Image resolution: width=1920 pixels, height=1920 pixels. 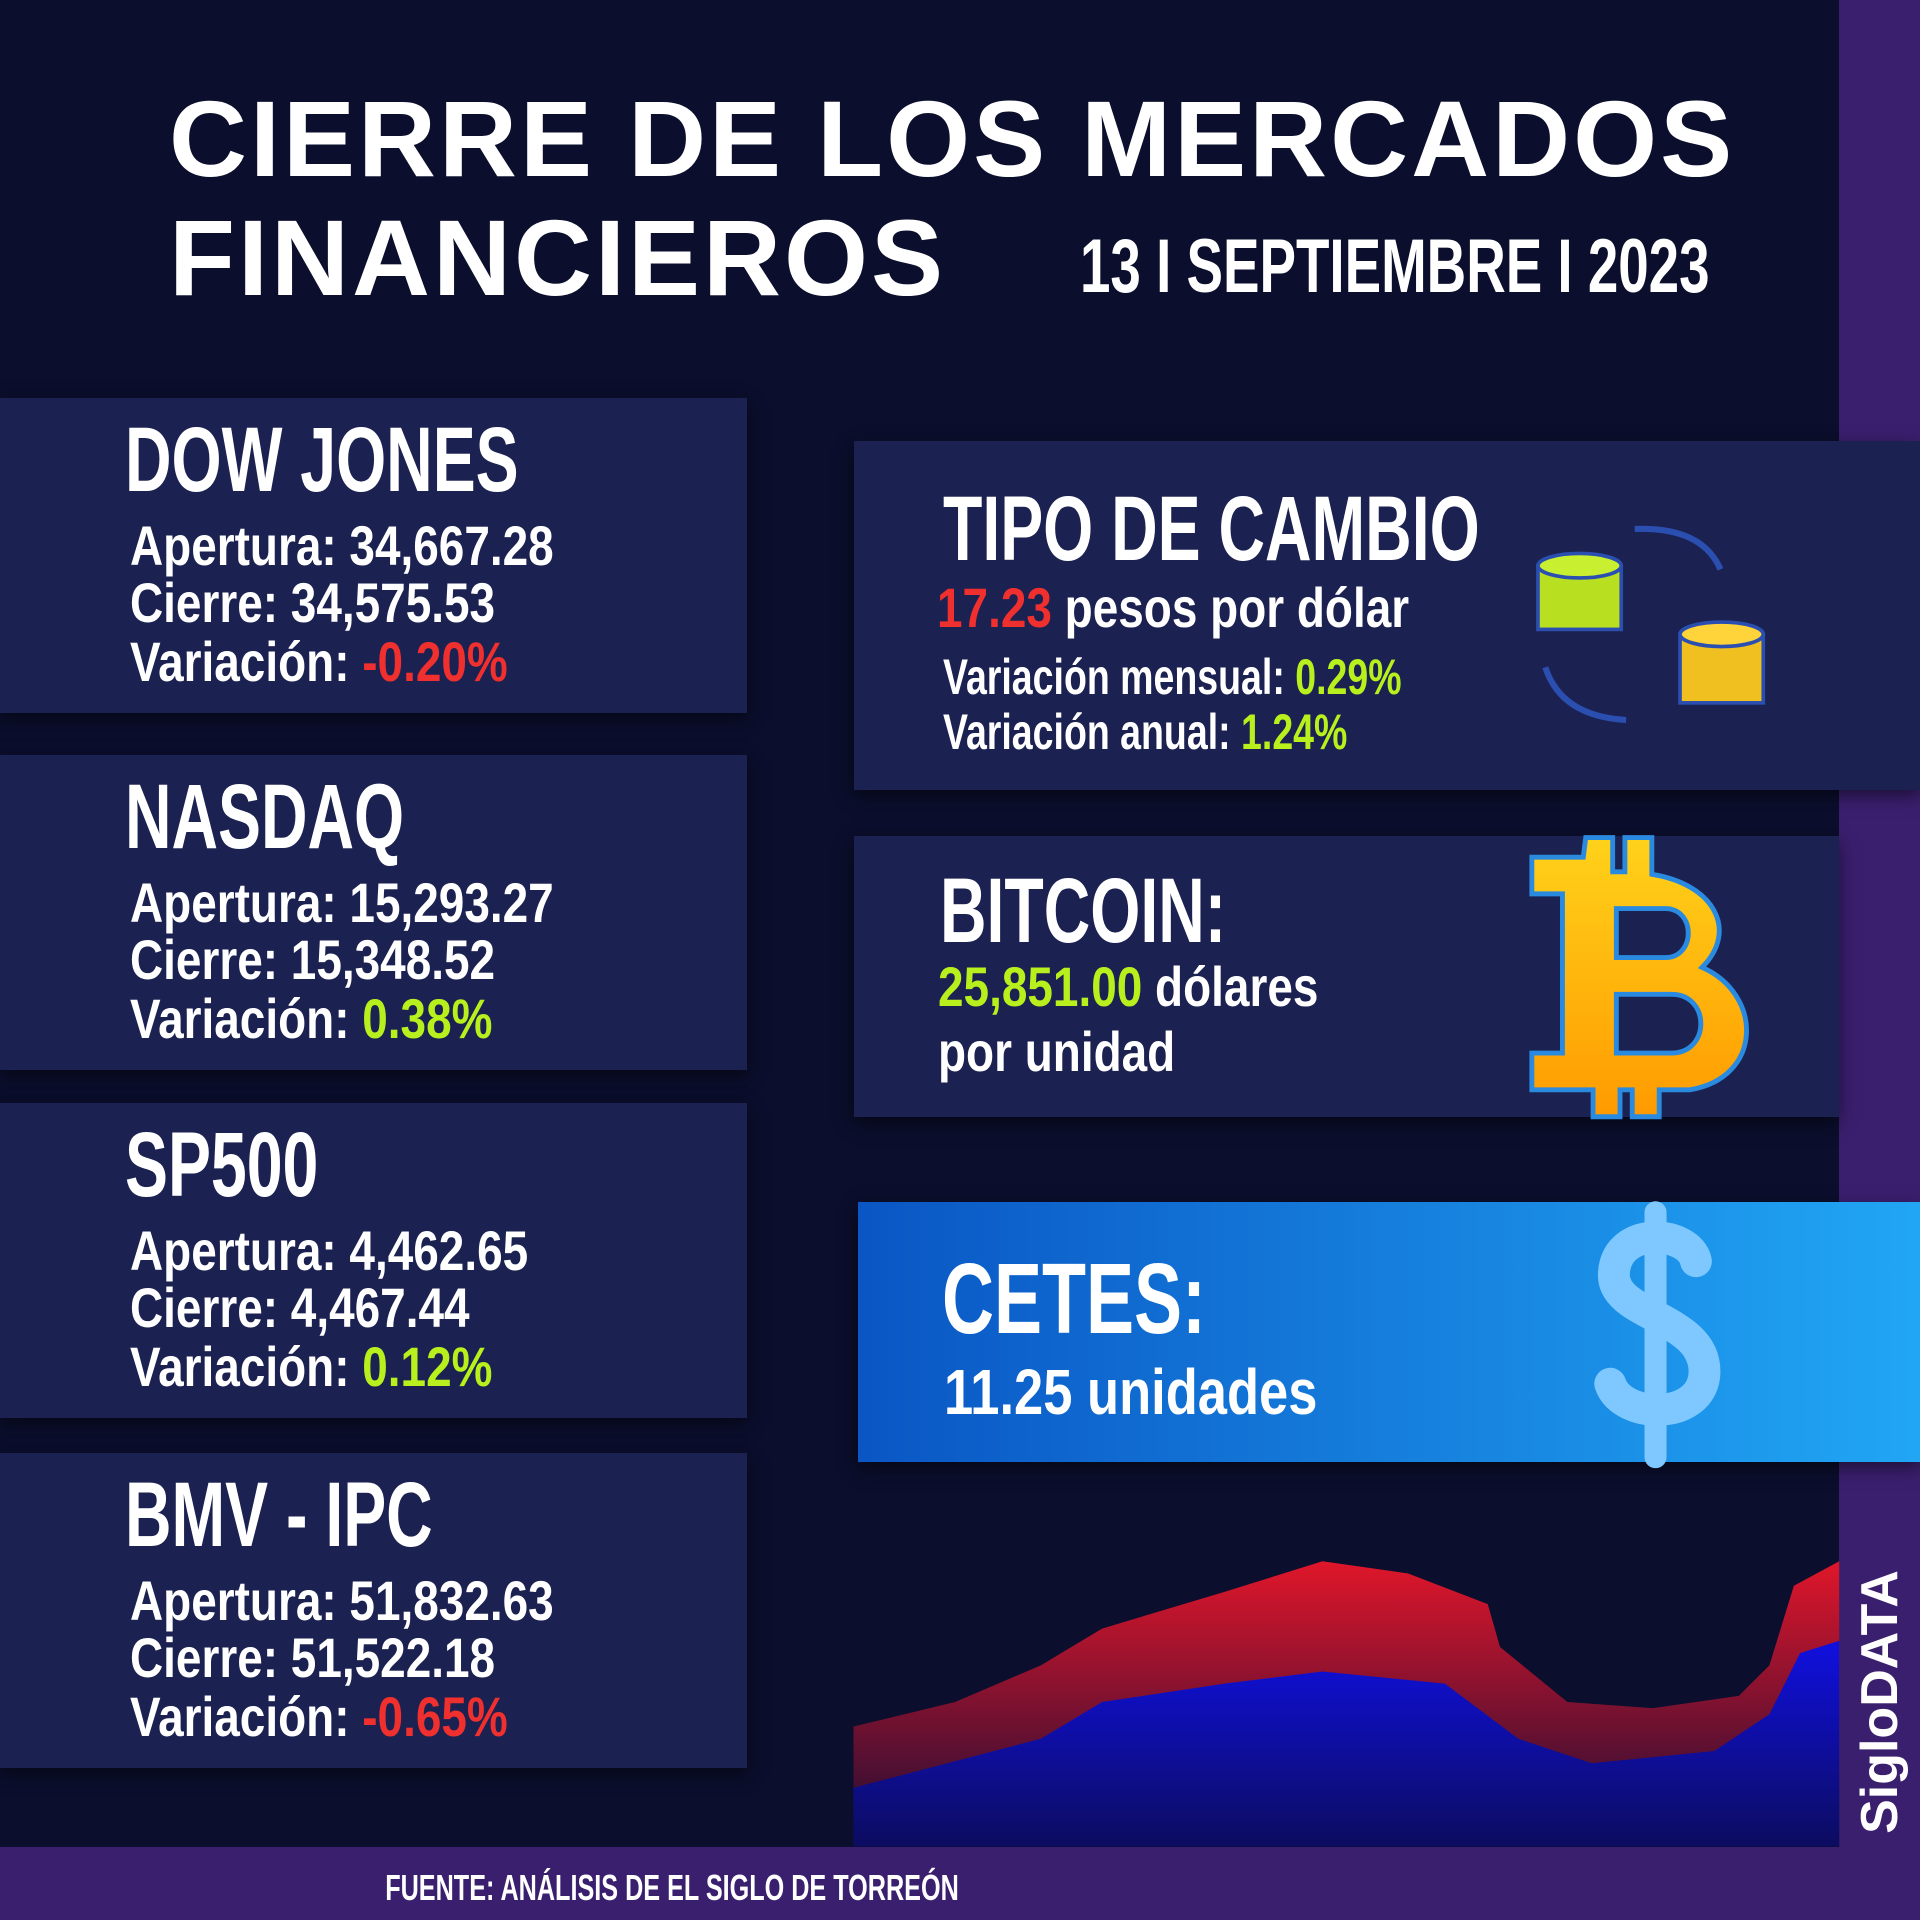 I want to click on market-name: SP500, so click(x=221, y=1165).